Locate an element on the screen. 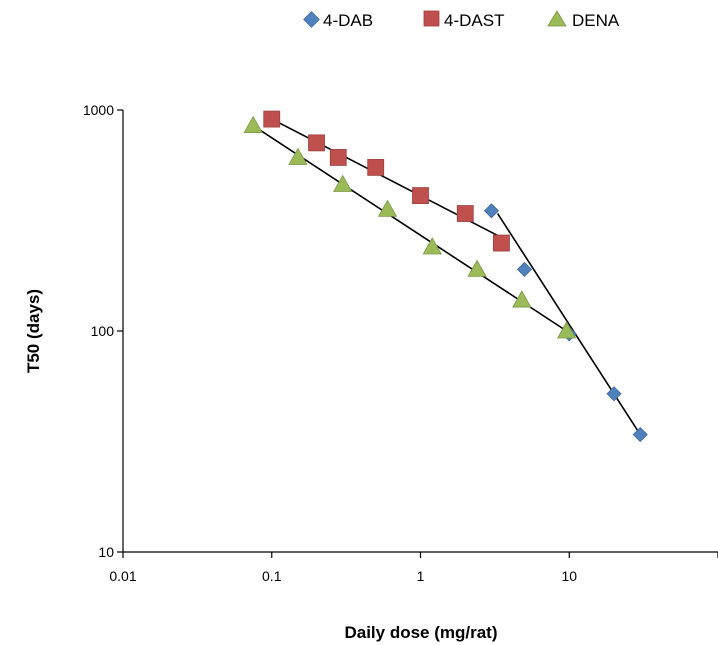 The image size is (718, 645). legend-marker-square-icon is located at coordinates (431, 18).